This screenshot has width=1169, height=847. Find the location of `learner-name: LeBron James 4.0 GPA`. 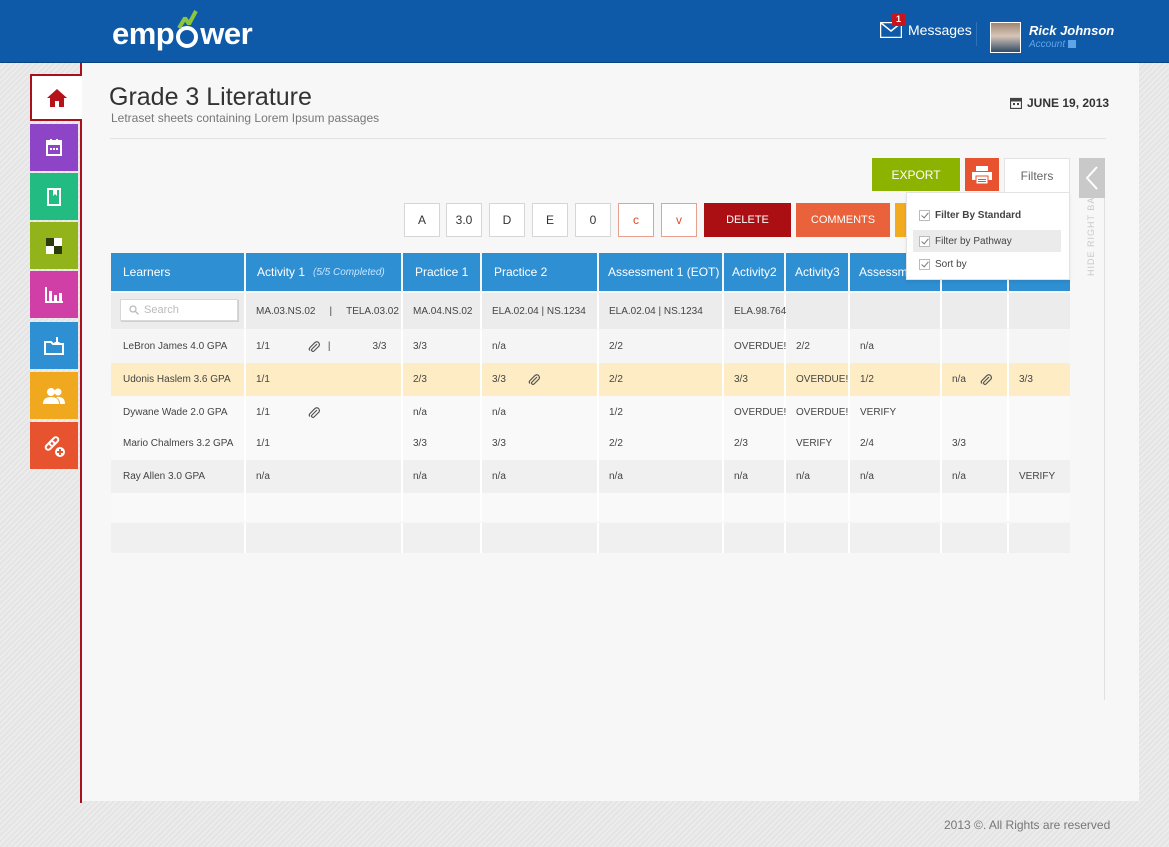

learner-name: LeBron James 4.0 GPA is located at coordinates (178, 346).